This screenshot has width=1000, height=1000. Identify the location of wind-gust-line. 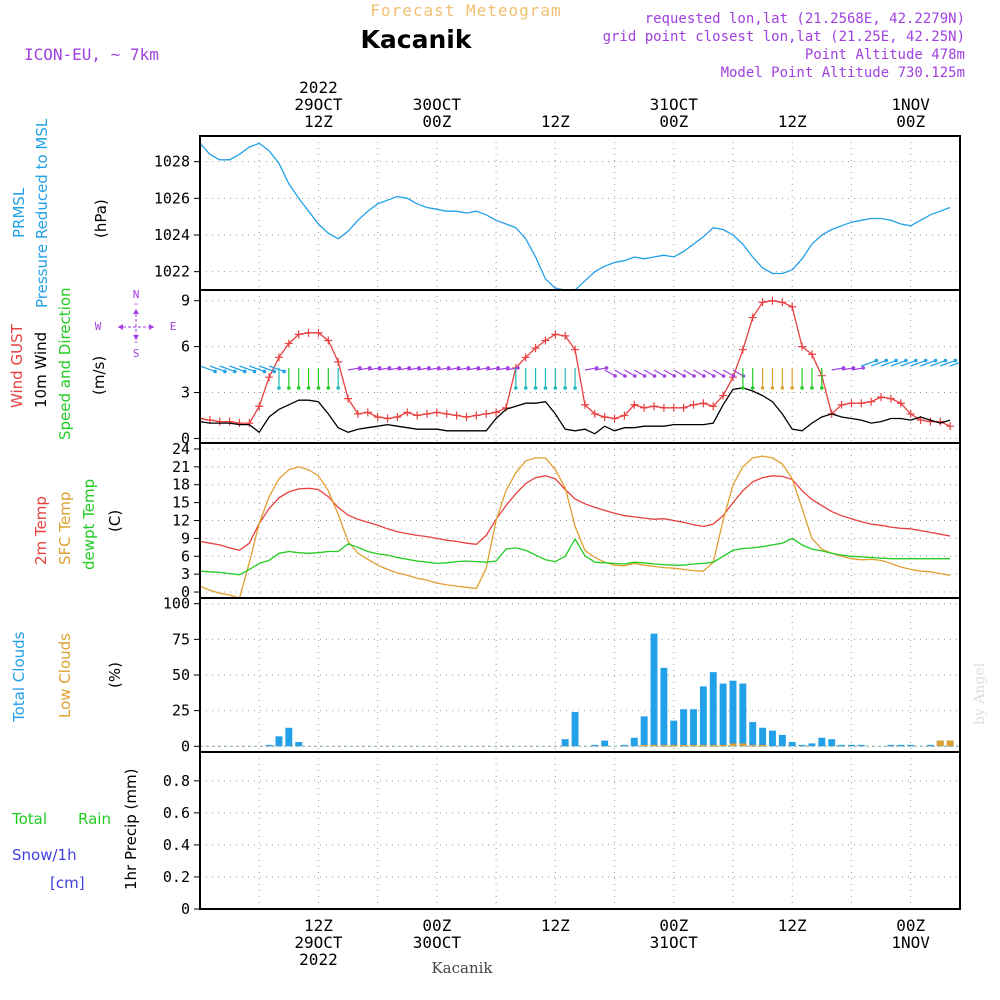
(575, 363).